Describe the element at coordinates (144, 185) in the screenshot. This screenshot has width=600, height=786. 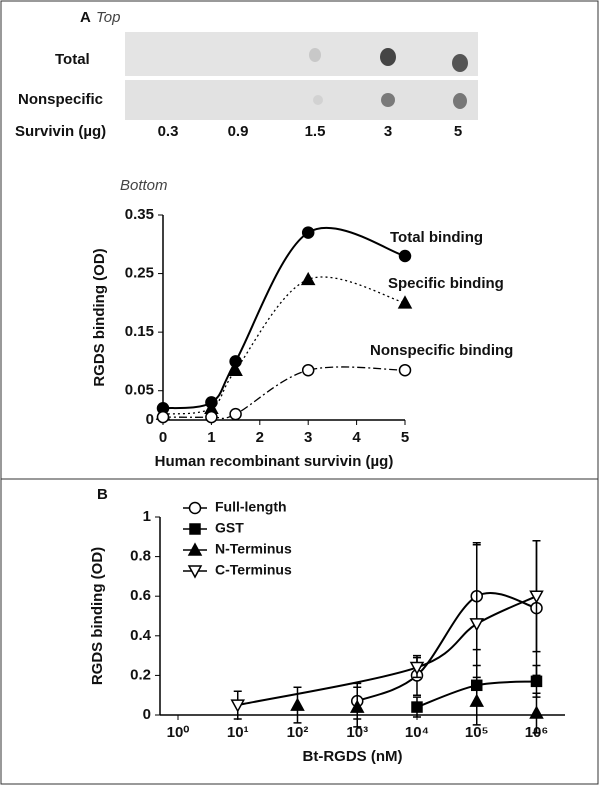
I see `chart-subtitle: Bottom` at that location.